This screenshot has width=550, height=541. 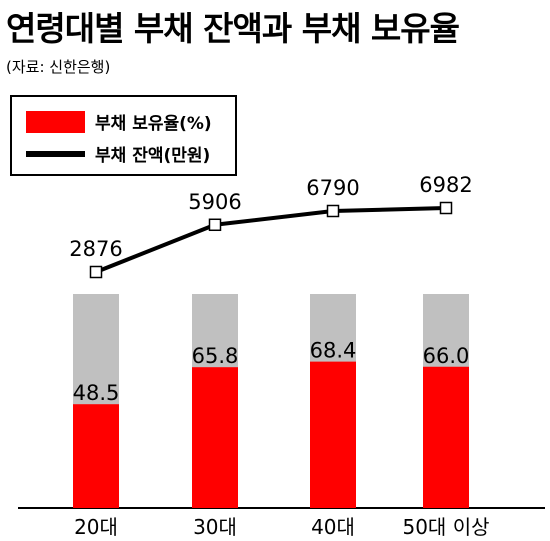 I want to click on bar-value-label-3: 66.0, so click(x=446, y=356).